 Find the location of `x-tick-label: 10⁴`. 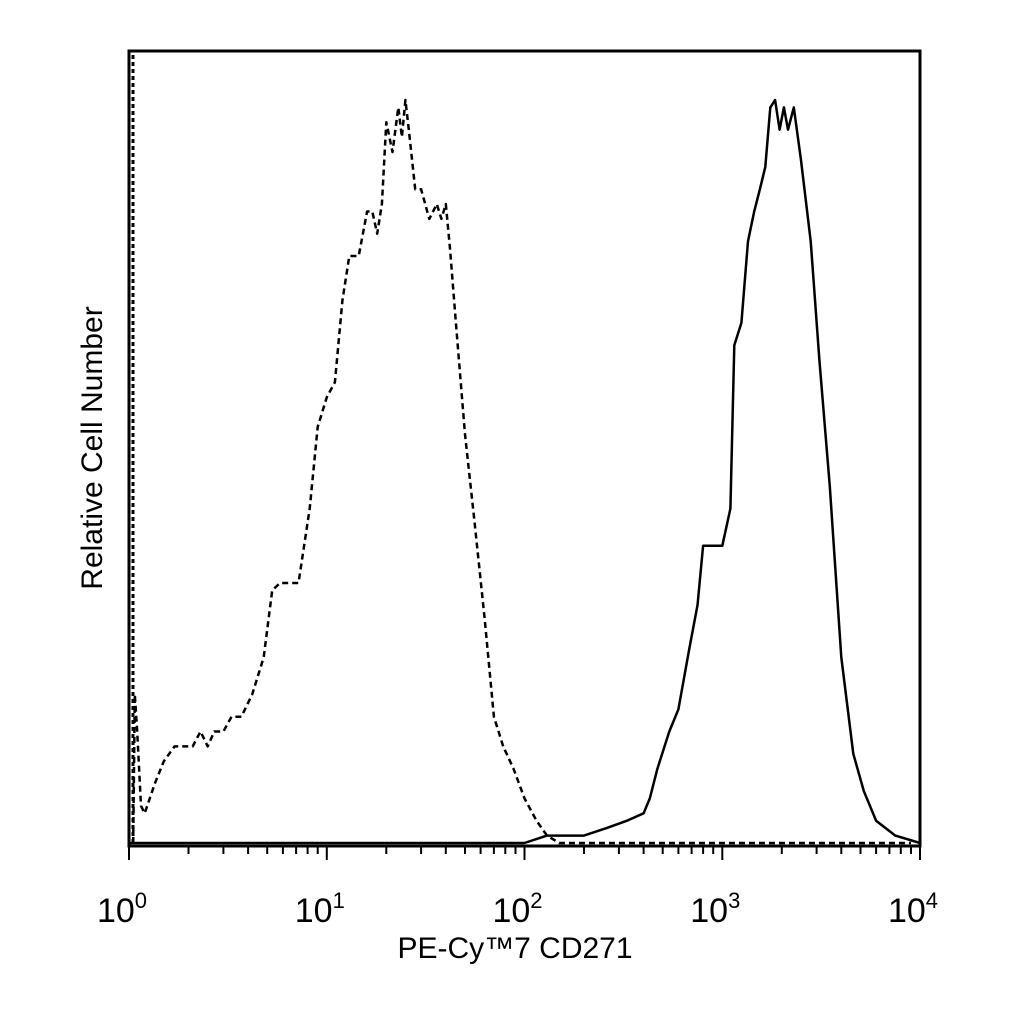

x-tick-label: 10⁴ is located at coordinates (913, 909).